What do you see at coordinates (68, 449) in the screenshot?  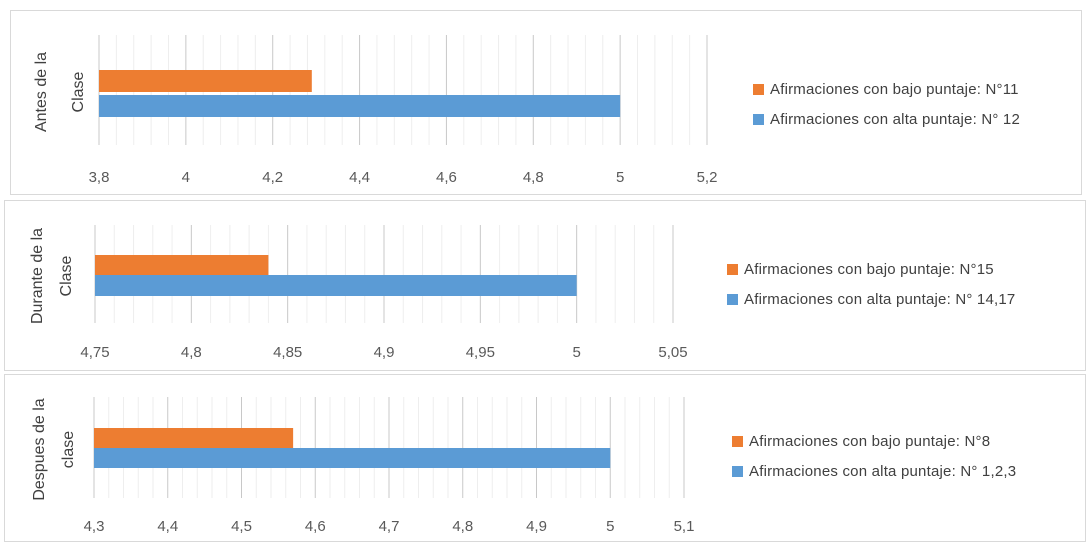 I see `category-label: clase` at bounding box center [68, 449].